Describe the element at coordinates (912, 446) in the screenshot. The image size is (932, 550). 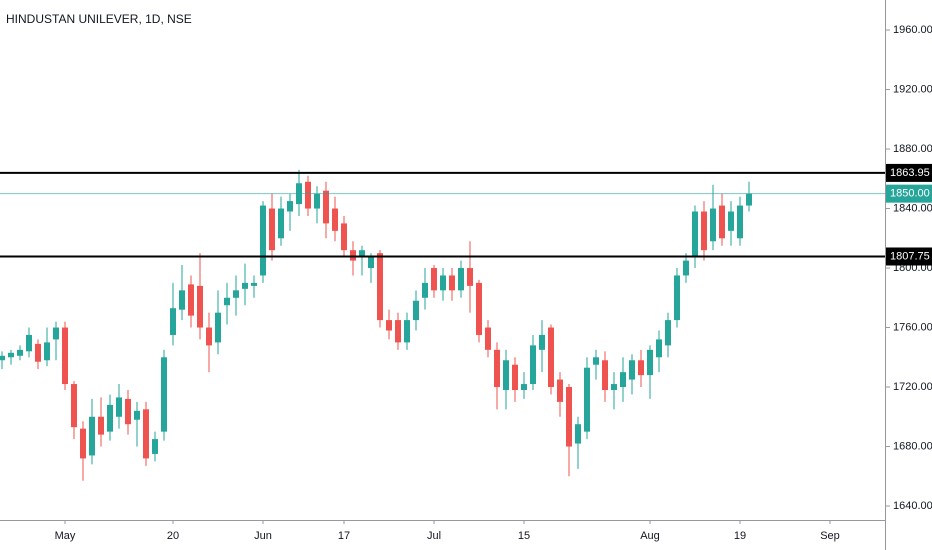
I see `y-tick-label: 1680.00` at that location.